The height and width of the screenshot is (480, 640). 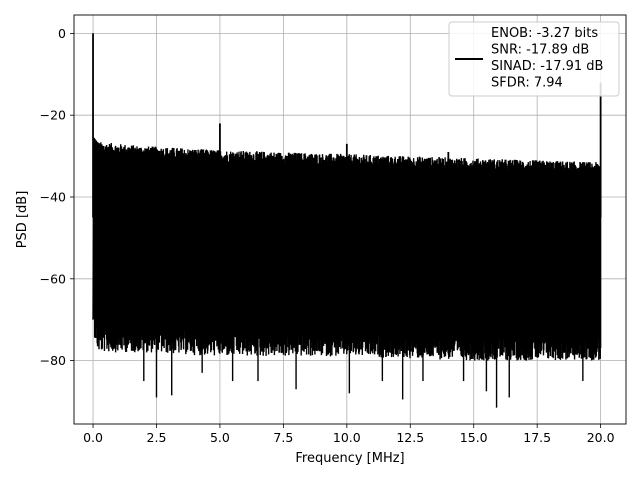 What do you see at coordinates (410, 437) in the screenshot?
I see `x-tick-label: 12.5` at bounding box center [410, 437].